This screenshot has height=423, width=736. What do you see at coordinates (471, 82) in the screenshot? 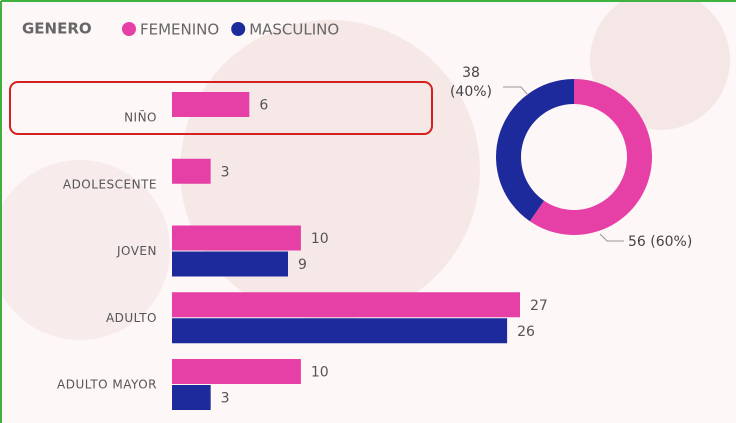
I see `donut-label: 38 (40%)` at bounding box center [471, 82].